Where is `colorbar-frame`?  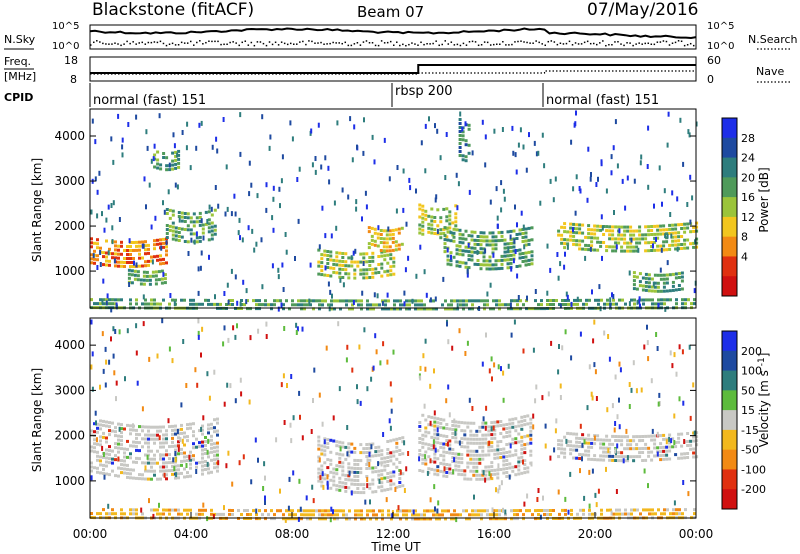 colorbar-frame is located at coordinates (729, 207).